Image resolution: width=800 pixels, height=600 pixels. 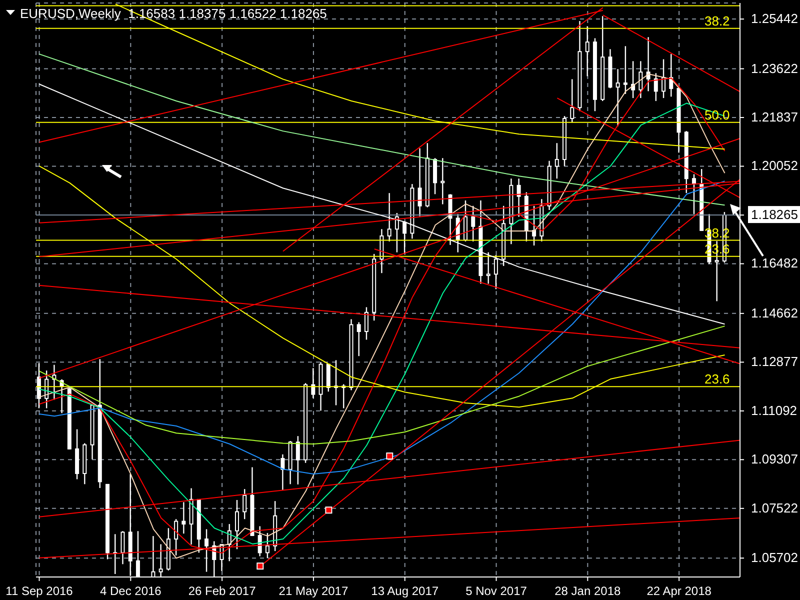 What do you see at coordinates (774, 214) in the screenshot?
I see `y-tick-label: 1.18265` at bounding box center [774, 214].